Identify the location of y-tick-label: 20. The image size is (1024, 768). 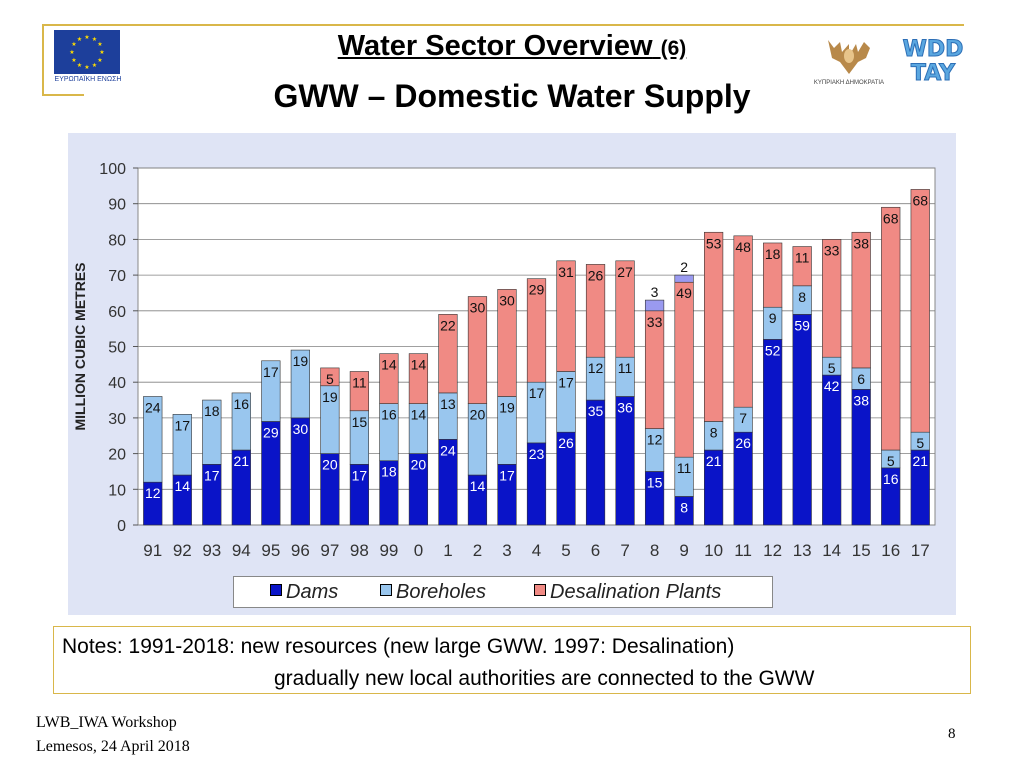
(117, 455).